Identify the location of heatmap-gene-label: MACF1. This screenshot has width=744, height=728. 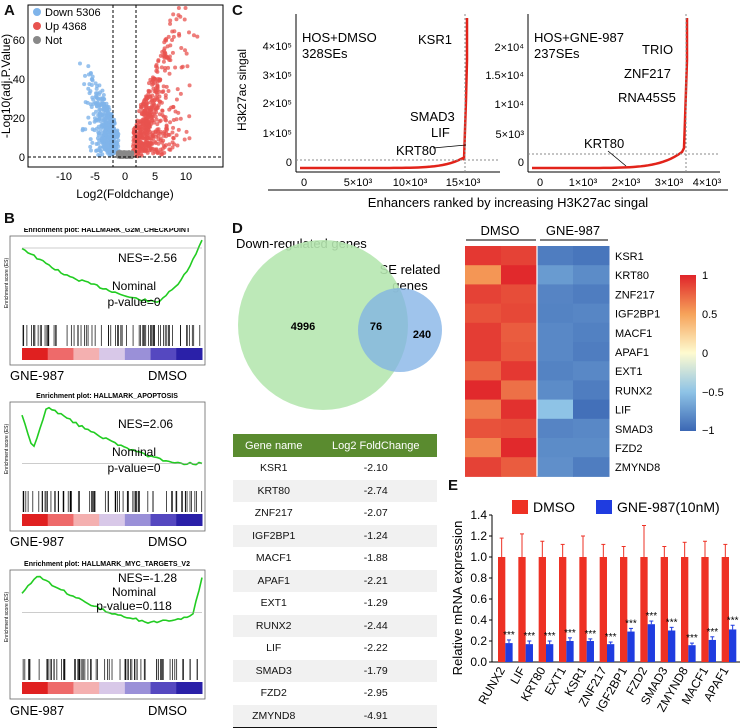
(633, 334).